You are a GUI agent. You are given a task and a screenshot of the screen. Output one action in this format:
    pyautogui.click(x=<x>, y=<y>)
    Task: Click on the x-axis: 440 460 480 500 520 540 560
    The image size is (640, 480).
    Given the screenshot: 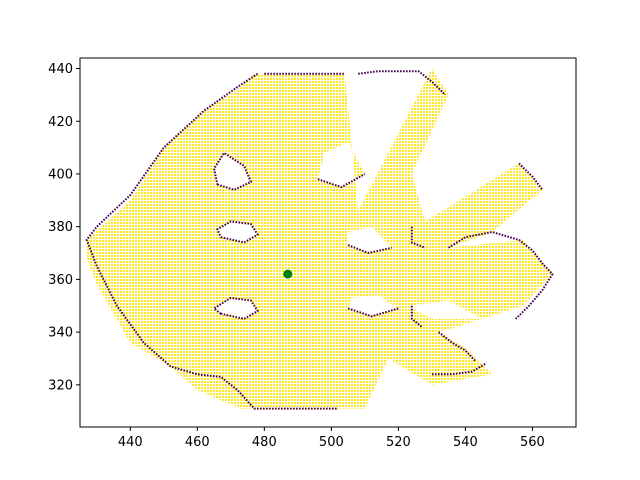 What is the action you would take?
    pyautogui.click(x=331, y=438)
    